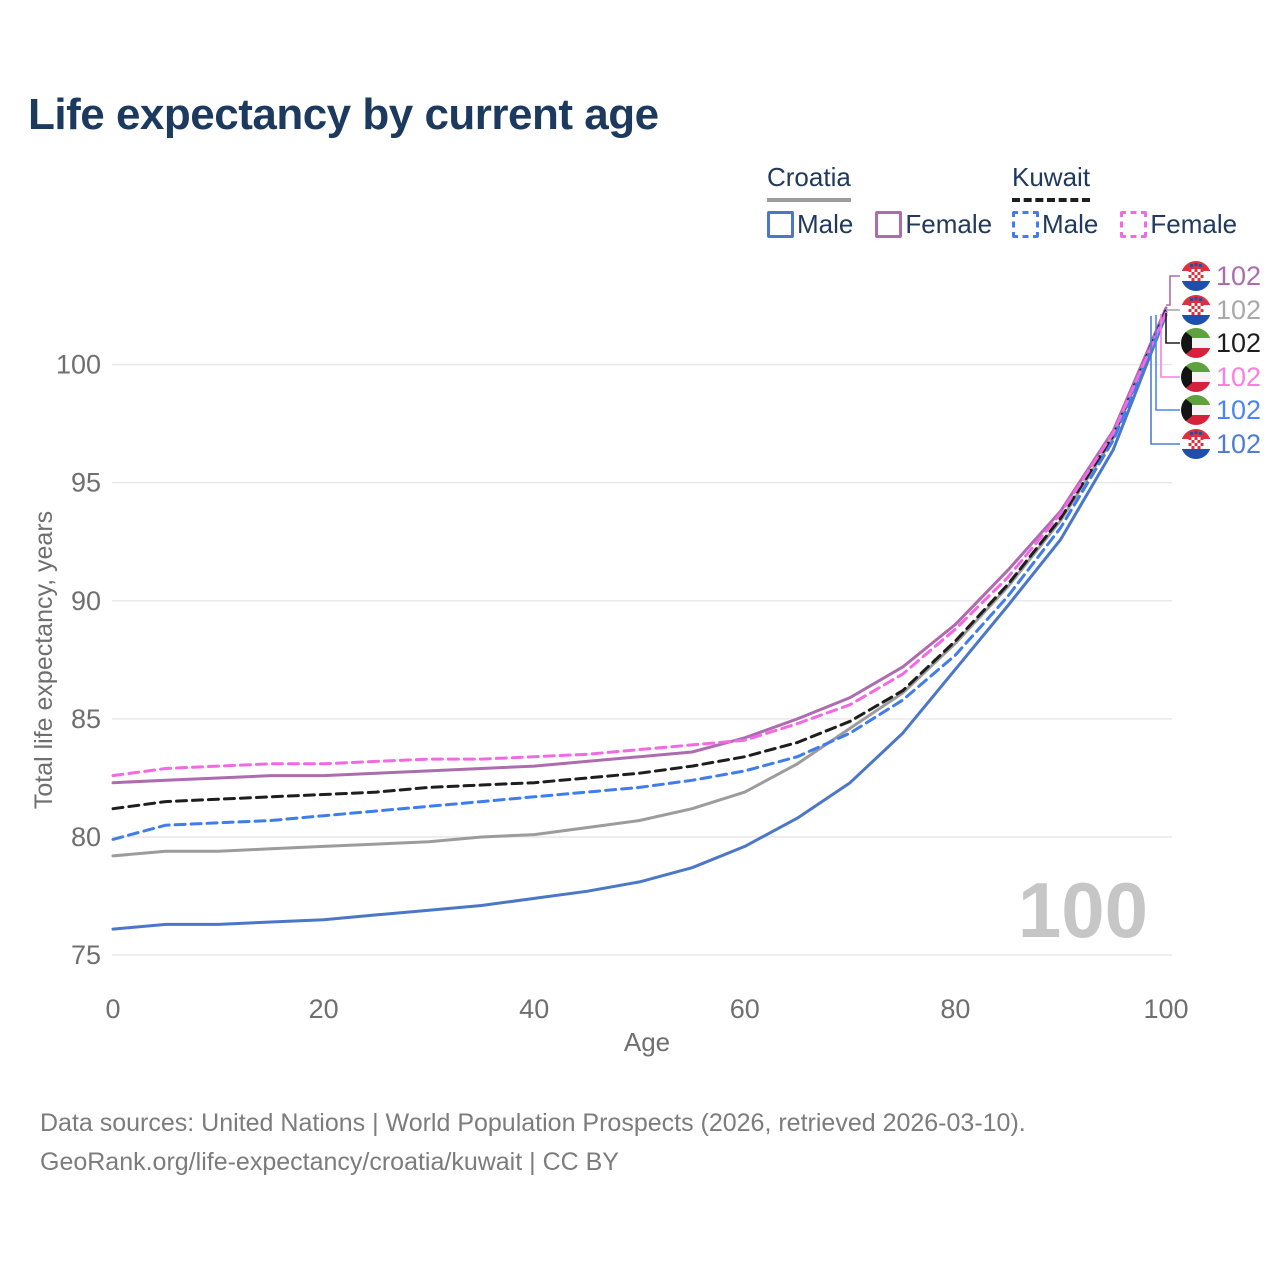  What do you see at coordinates (1165, 1009) in the screenshot?
I see `x-tick-label: 100` at bounding box center [1165, 1009].